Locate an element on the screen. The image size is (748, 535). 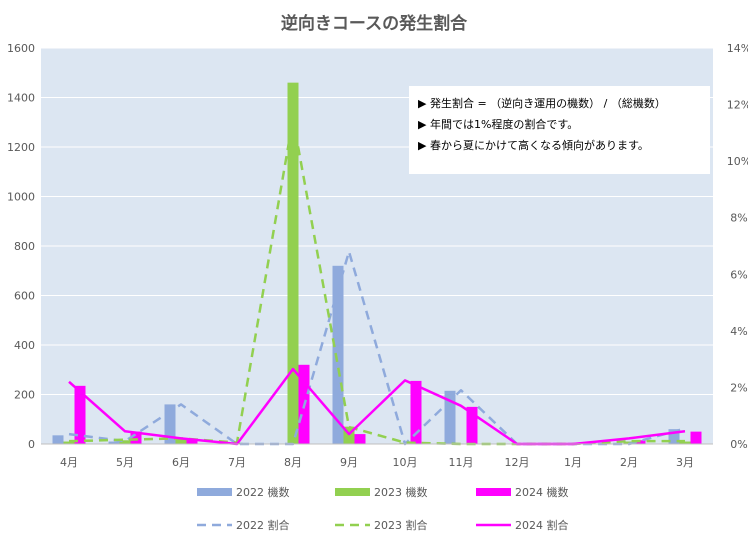
x-tick-label: 9月 is located at coordinates (349, 462).